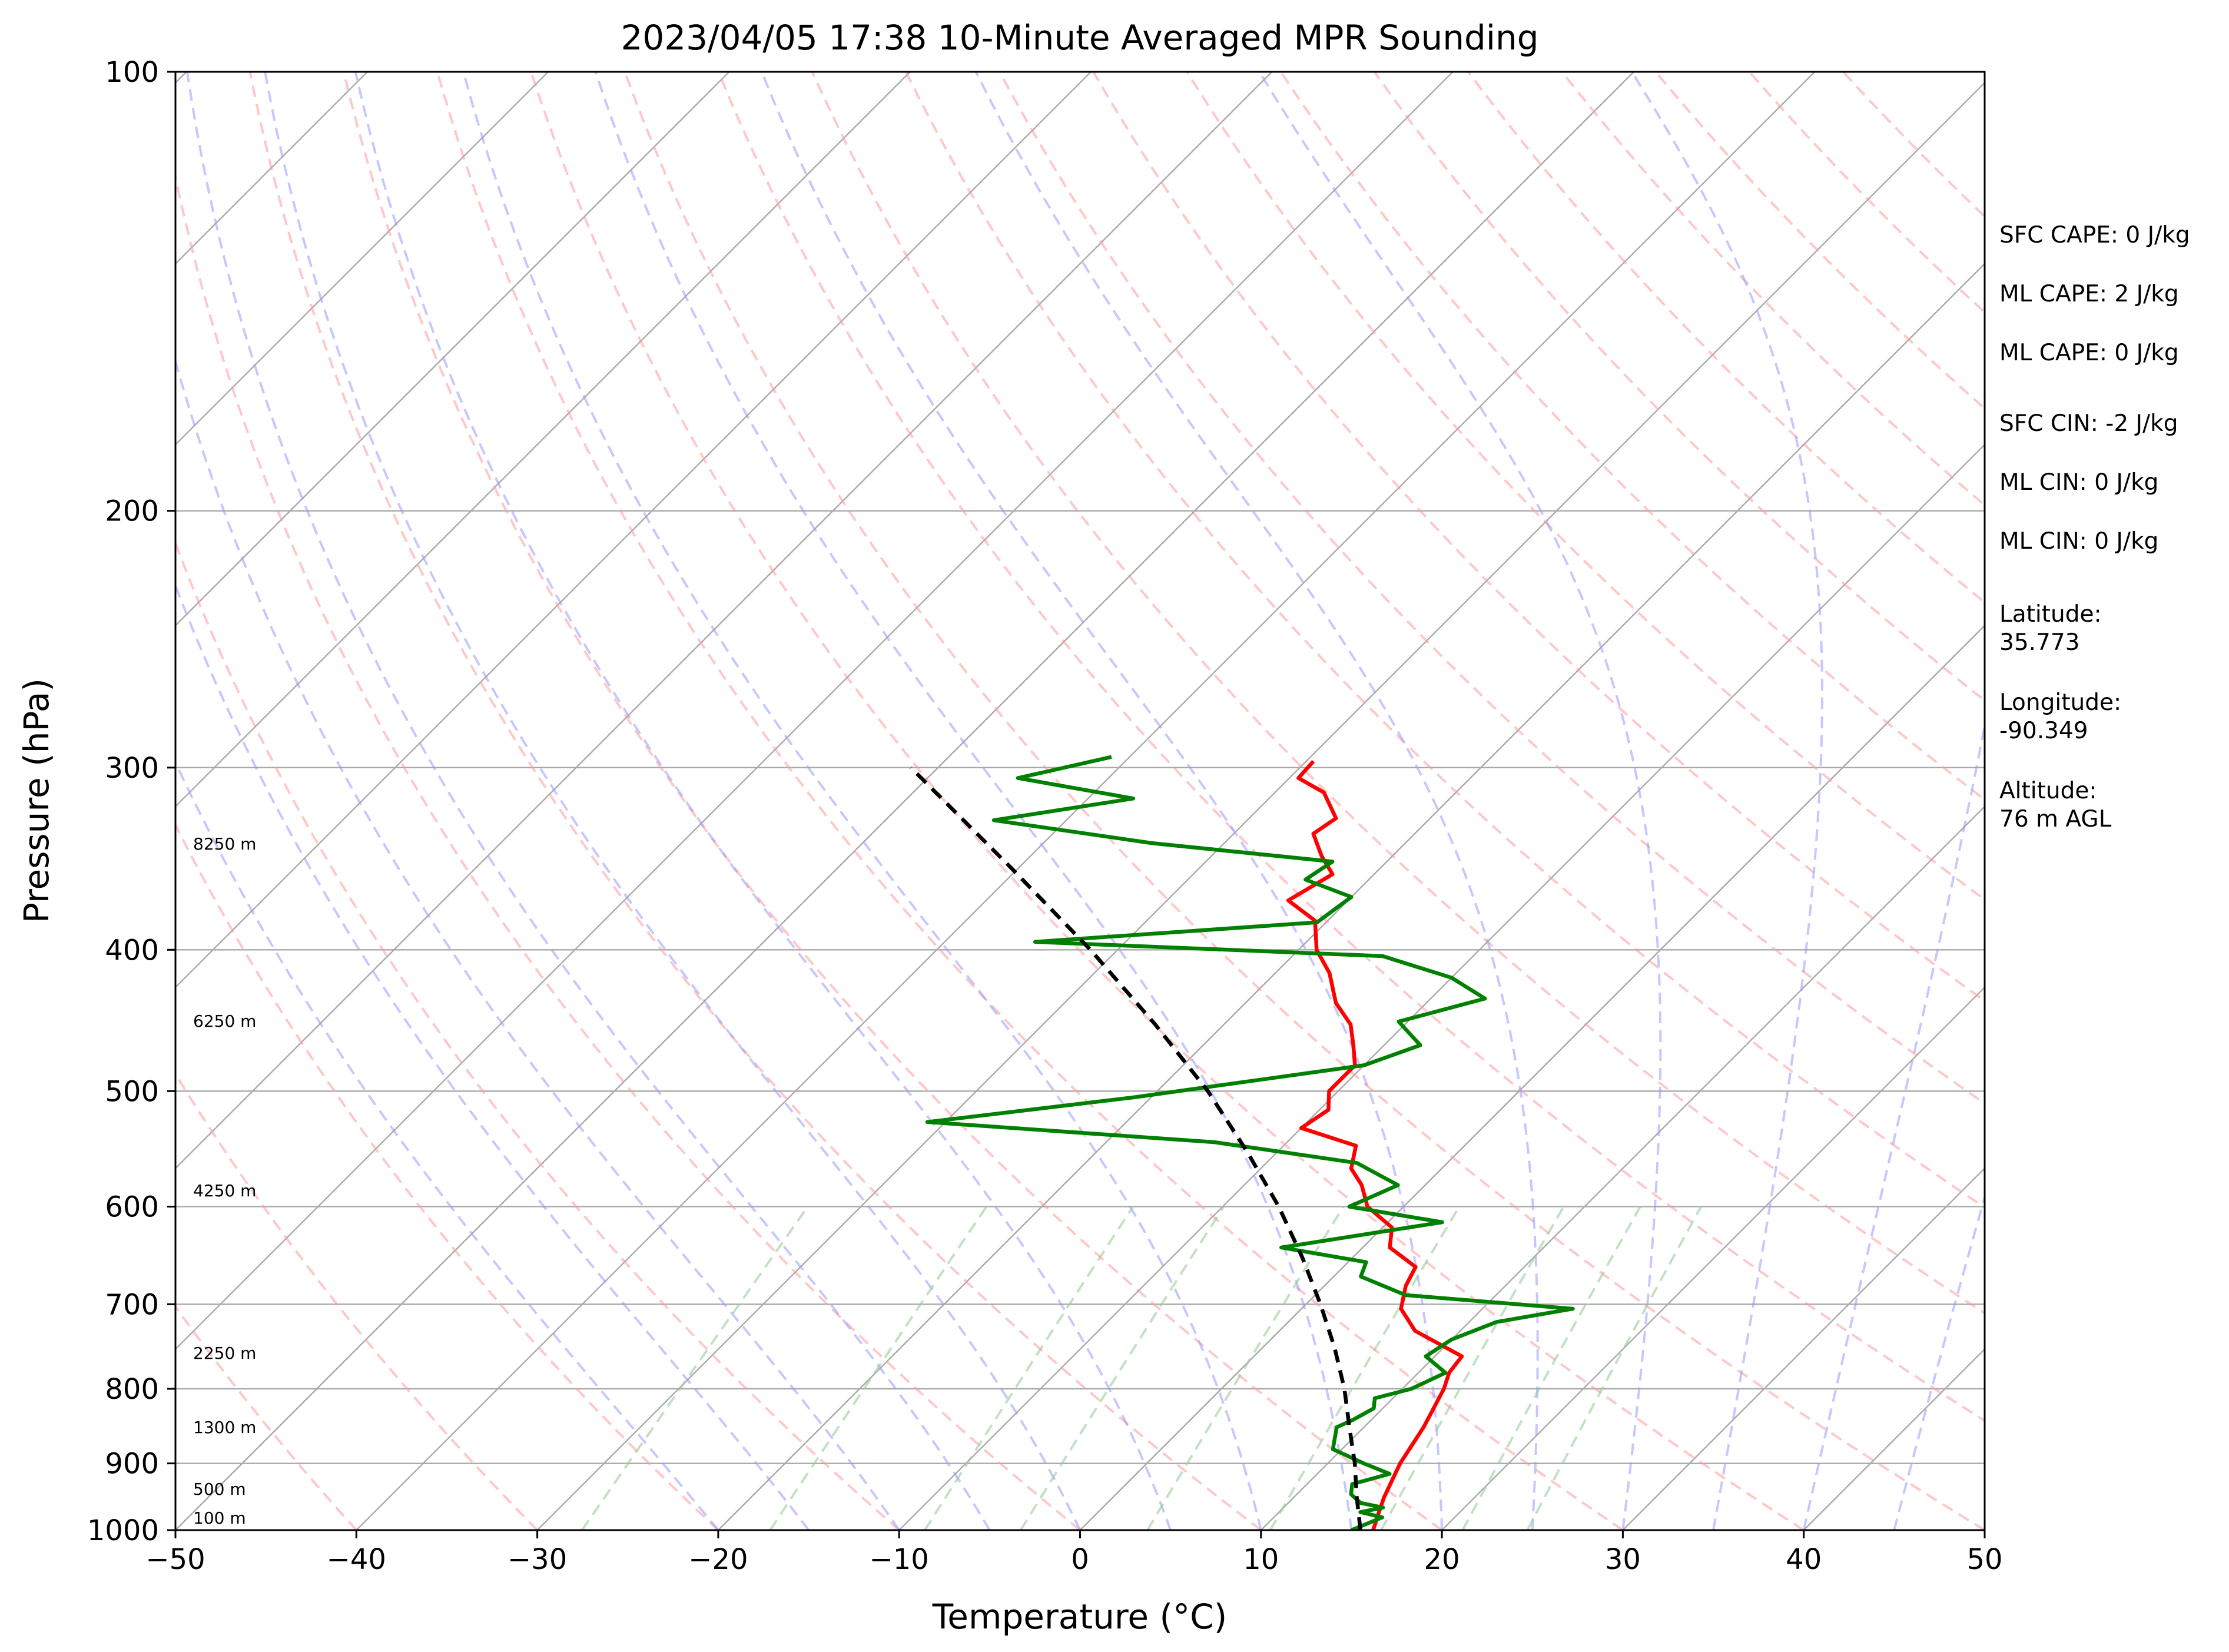 The width and height of the screenshot is (2229, 1652). Describe the element at coordinates (224, 1190) in the screenshot. I see `height-label: 4250 m` at that location.